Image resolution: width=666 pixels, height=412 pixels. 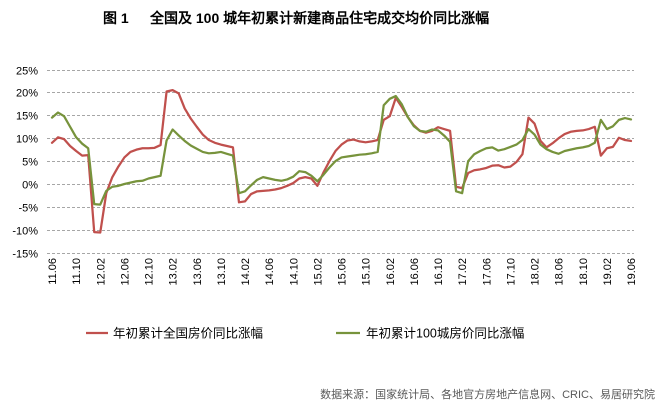 What do you see at coordinates (150, 272) in the screenshot?
I see `x-tick-label: 12.10` at bounding box center [150, 272].